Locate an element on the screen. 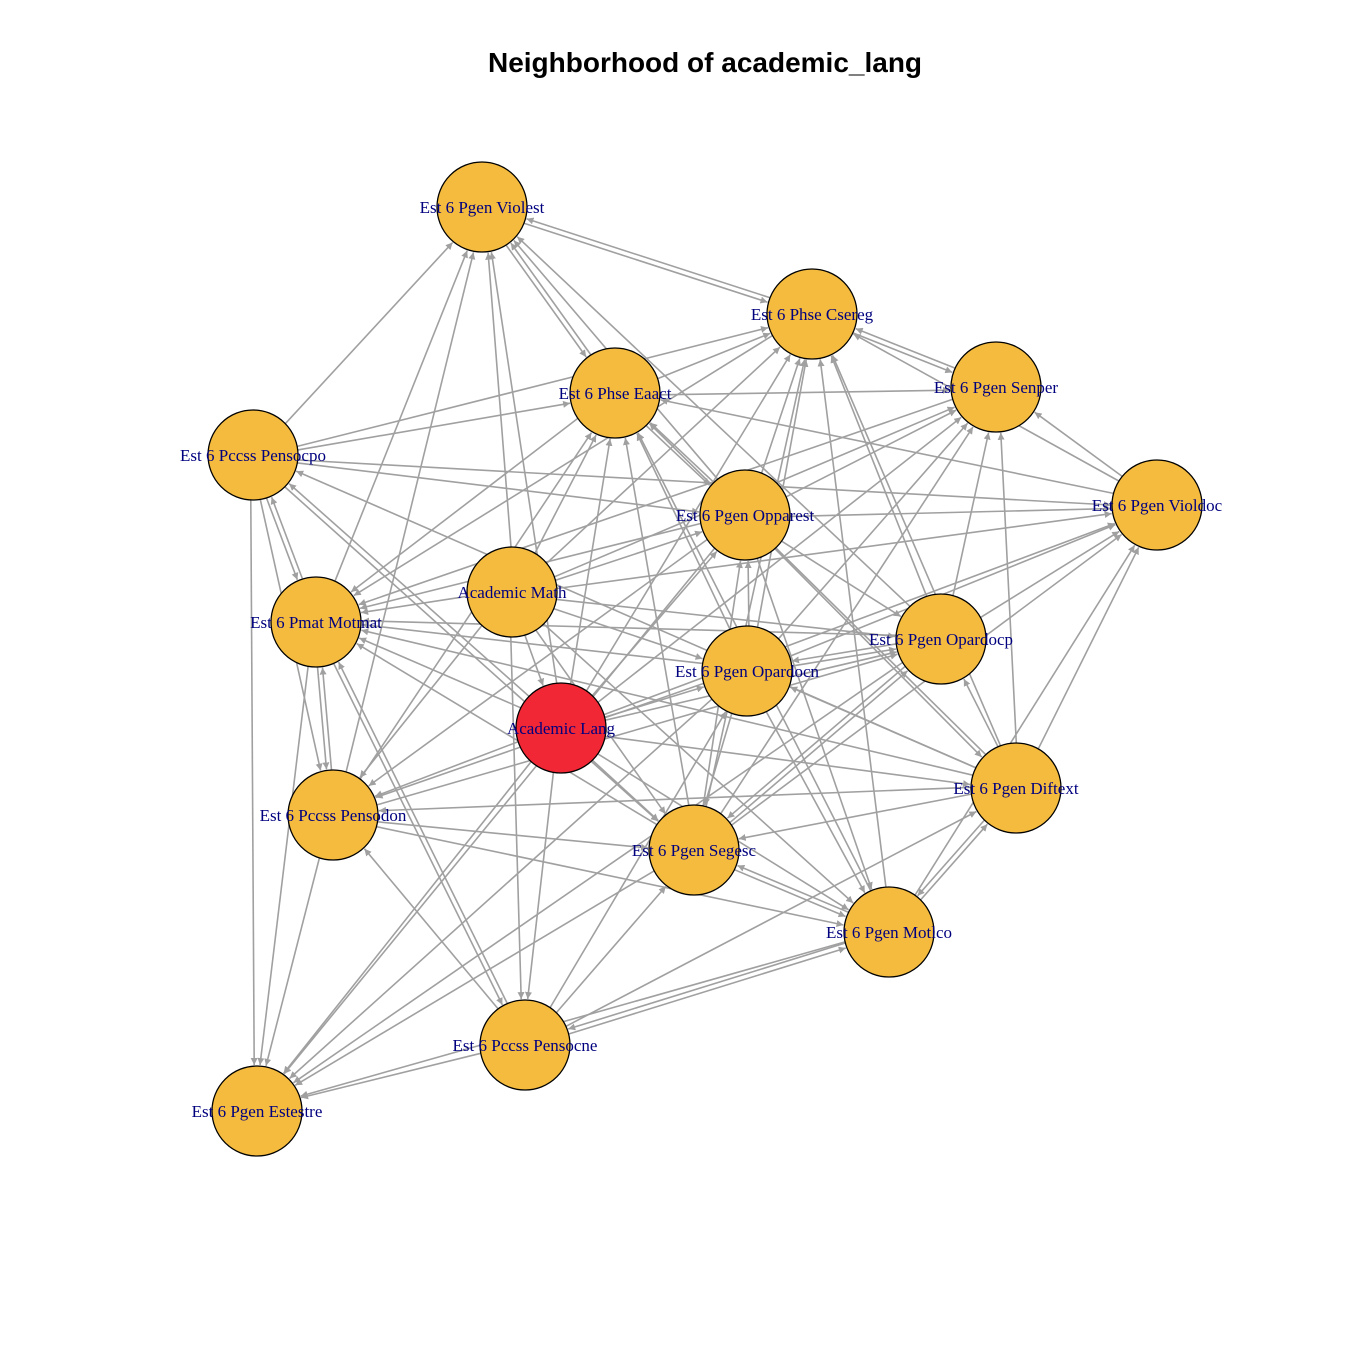 The height and width of the screenshot is (1350, 1350). edge-acmath-to-opardocp is located at coordinates (726, 619).